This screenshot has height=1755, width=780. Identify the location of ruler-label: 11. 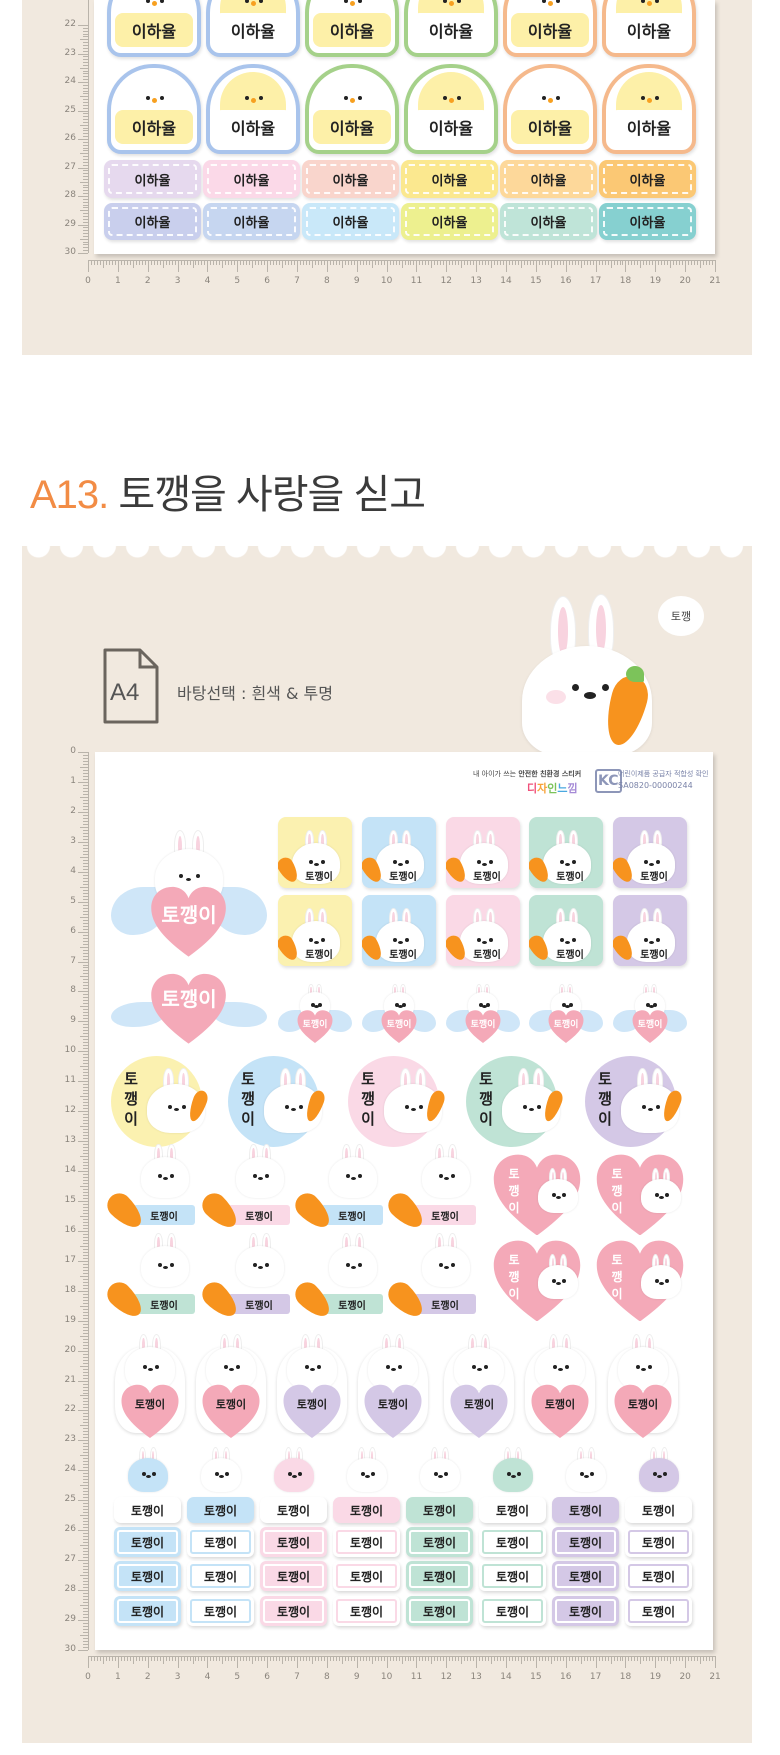
(70, 1080).